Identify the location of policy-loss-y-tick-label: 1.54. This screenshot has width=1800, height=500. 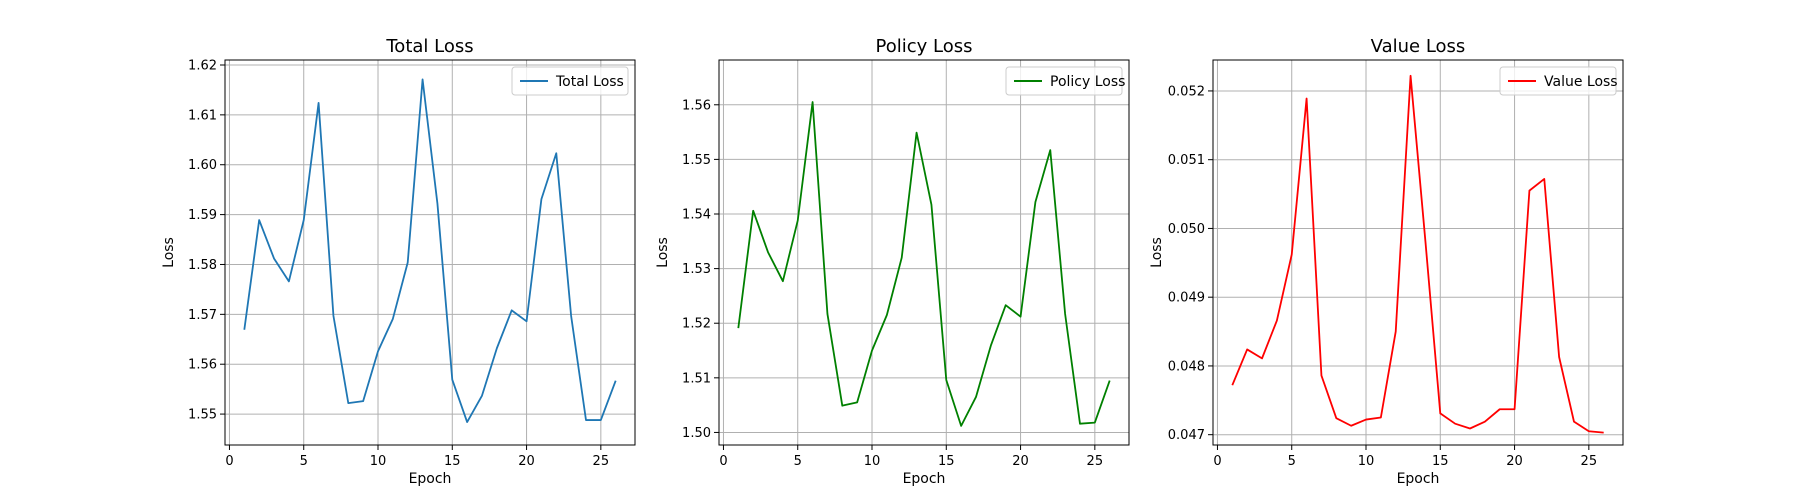
(696, 215).